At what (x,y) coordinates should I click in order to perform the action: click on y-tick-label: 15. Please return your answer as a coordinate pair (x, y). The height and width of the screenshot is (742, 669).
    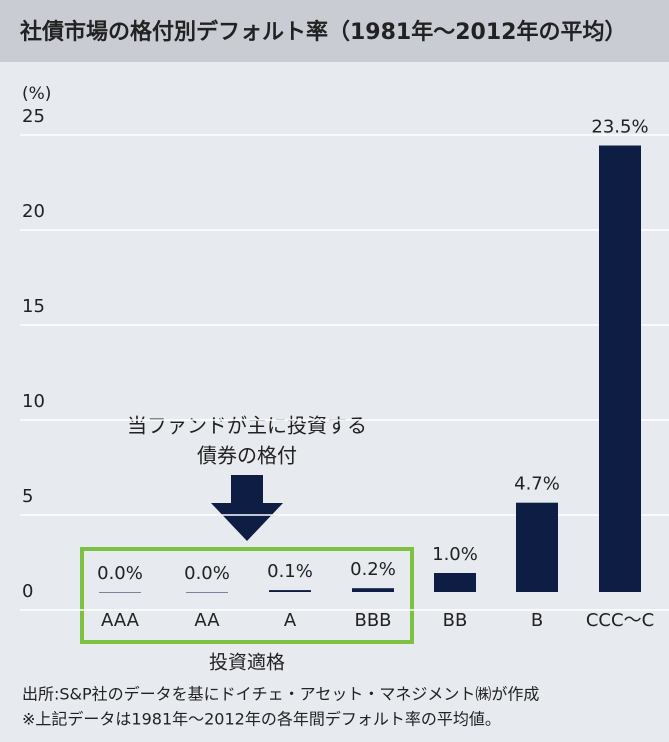
    Looking at the image, I should click on (33, 306).